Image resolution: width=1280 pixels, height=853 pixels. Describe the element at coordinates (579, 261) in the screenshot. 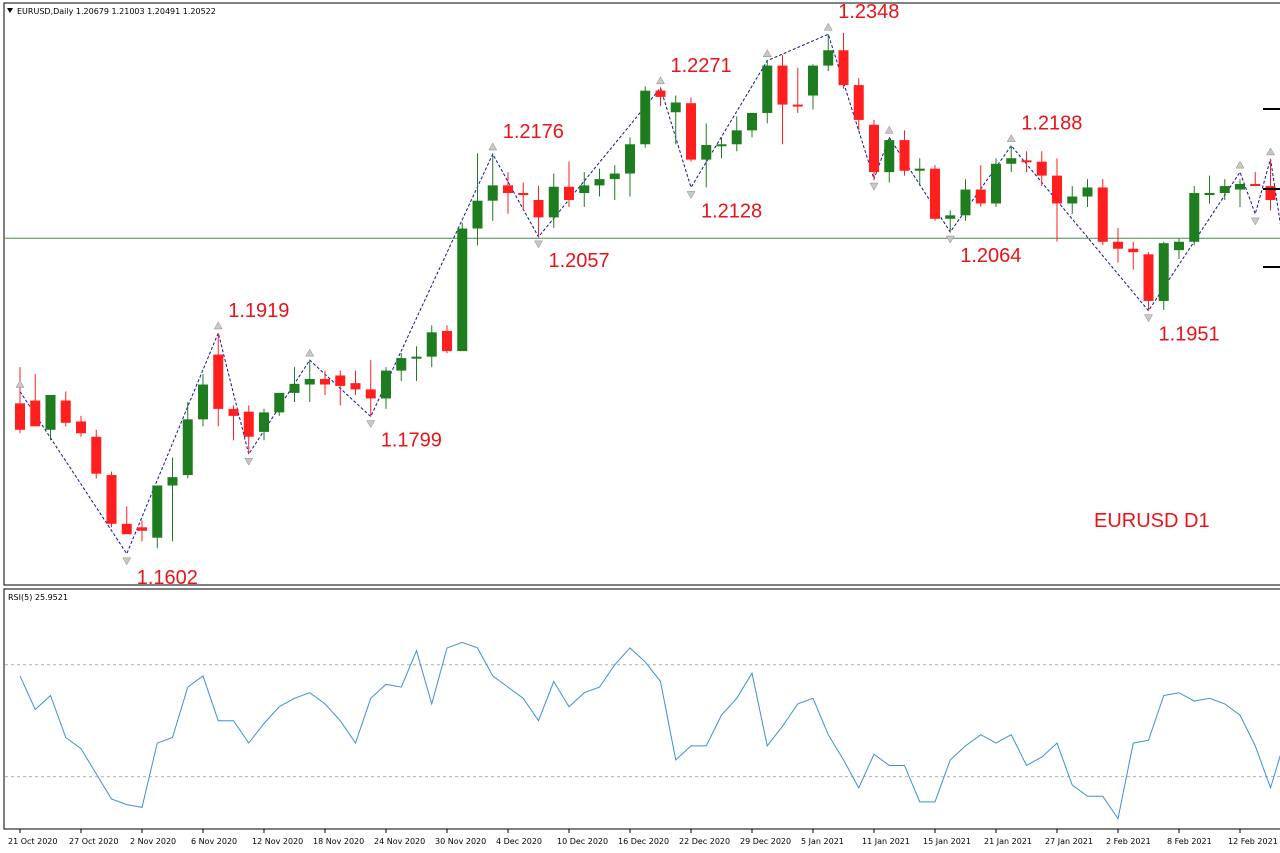

I see `zigzag-price-label: 1.2057` at that location.